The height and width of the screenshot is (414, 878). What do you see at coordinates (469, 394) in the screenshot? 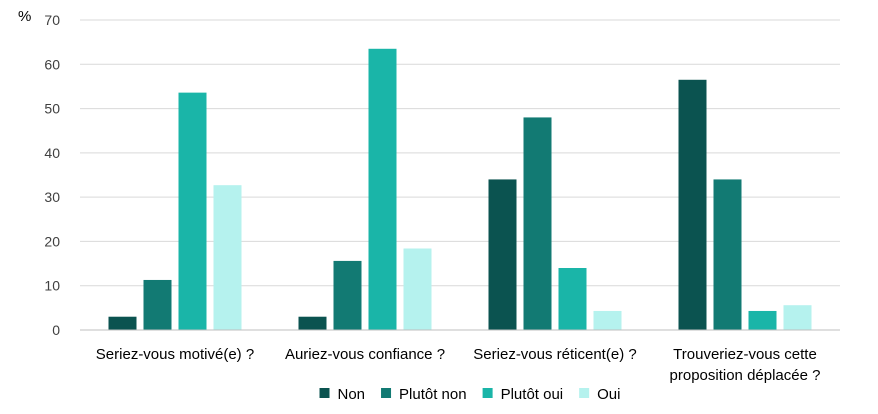
I see `legend: Non Plutôt non Plutôt oui Oui` at bounding box center [469, 394].